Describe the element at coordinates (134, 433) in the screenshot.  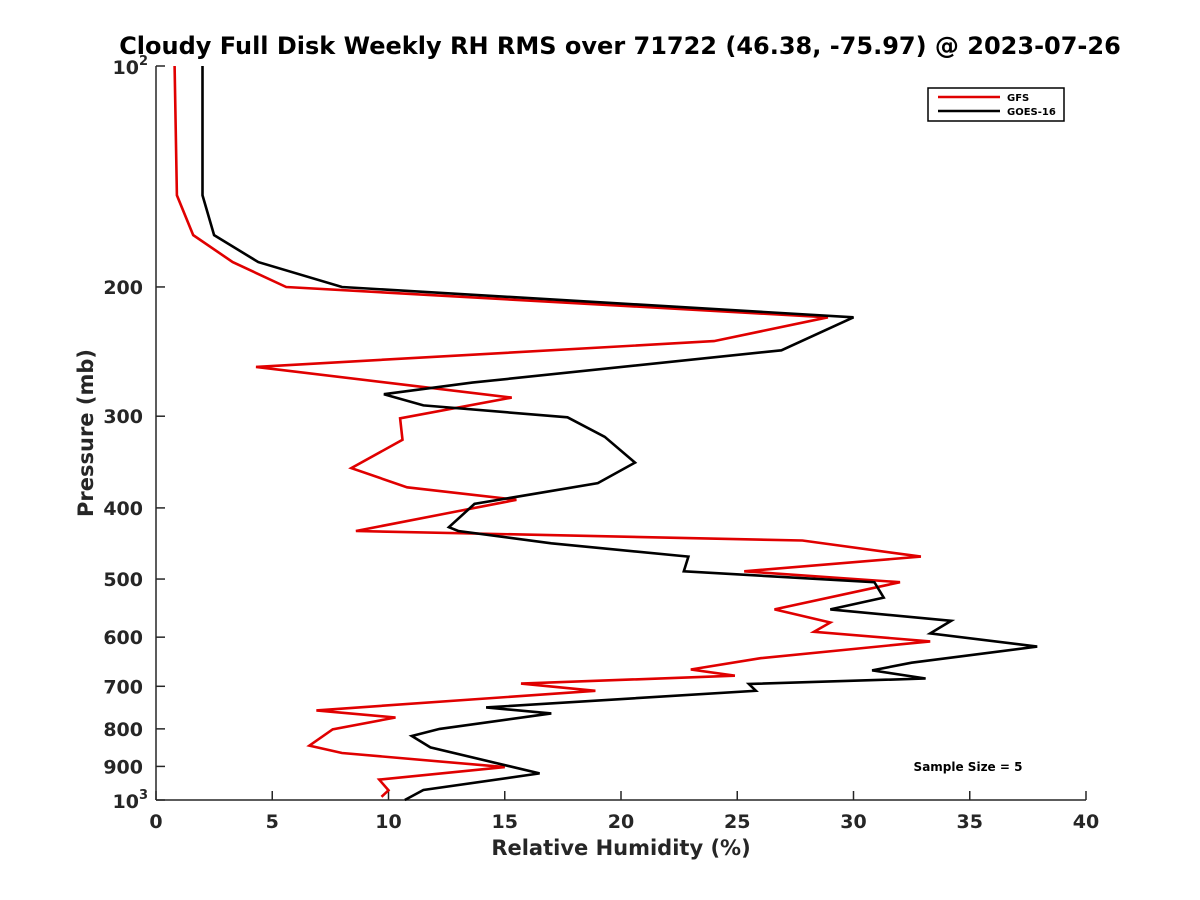
I see `y-axis-ticks: 10² 200 300 400 500 600 700 800 900 10³` at that location.